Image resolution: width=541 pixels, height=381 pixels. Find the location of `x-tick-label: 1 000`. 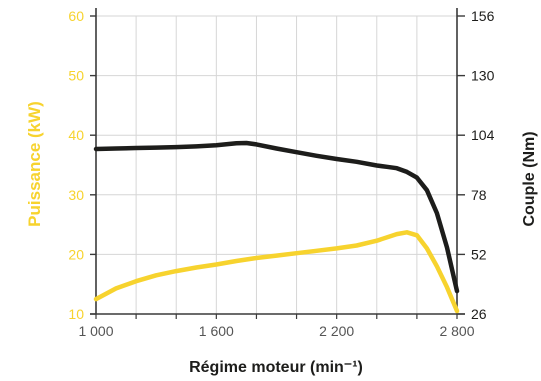

x-tick-label: 1 000 is located at coordinates (95, 331).